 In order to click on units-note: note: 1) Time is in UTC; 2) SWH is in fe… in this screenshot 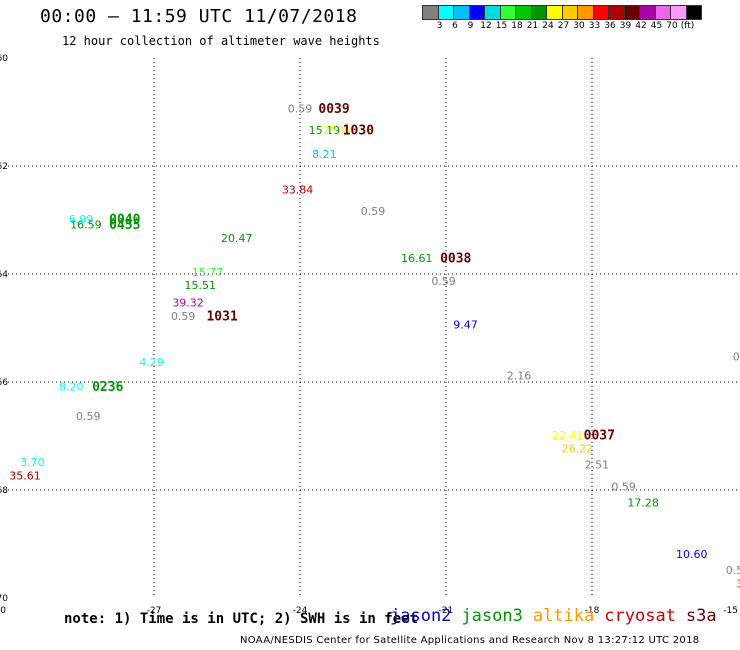, I will do `click(241, 619)`.